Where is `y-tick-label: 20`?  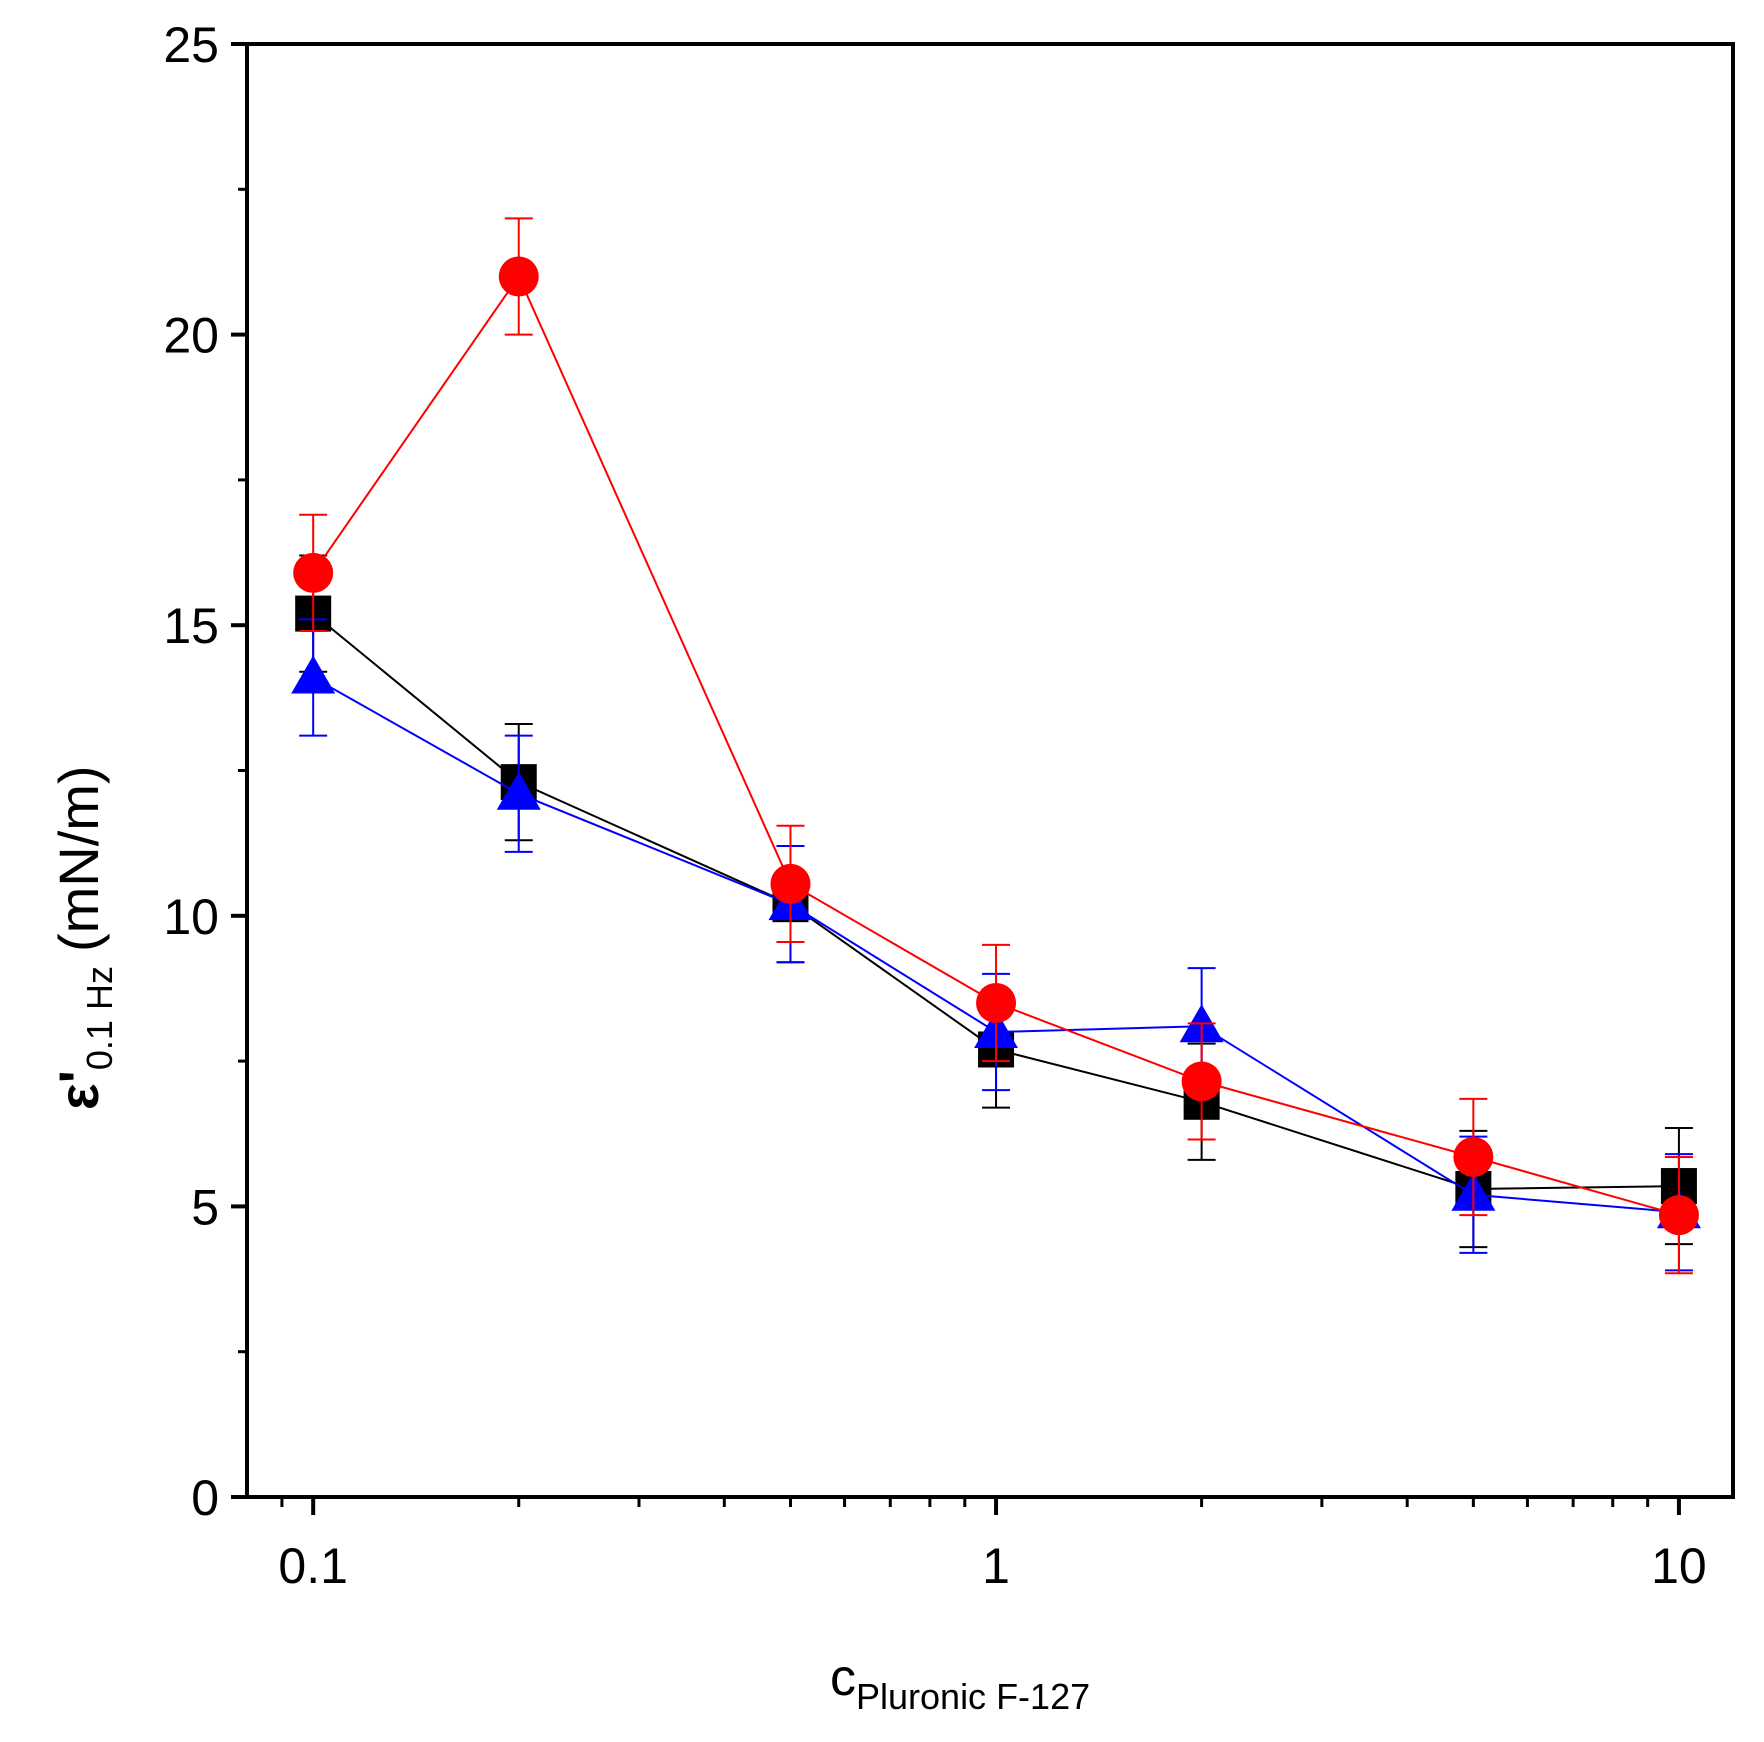 y-tick-label: 20 is located at coordinates (191, 336).